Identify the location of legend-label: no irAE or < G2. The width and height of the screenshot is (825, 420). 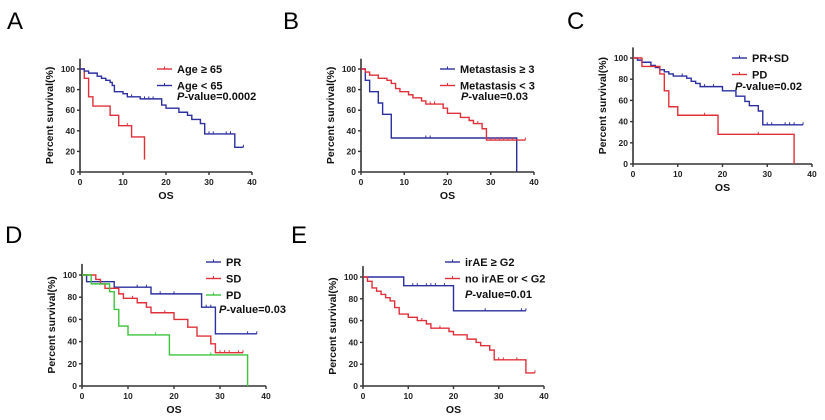
(505, 280).